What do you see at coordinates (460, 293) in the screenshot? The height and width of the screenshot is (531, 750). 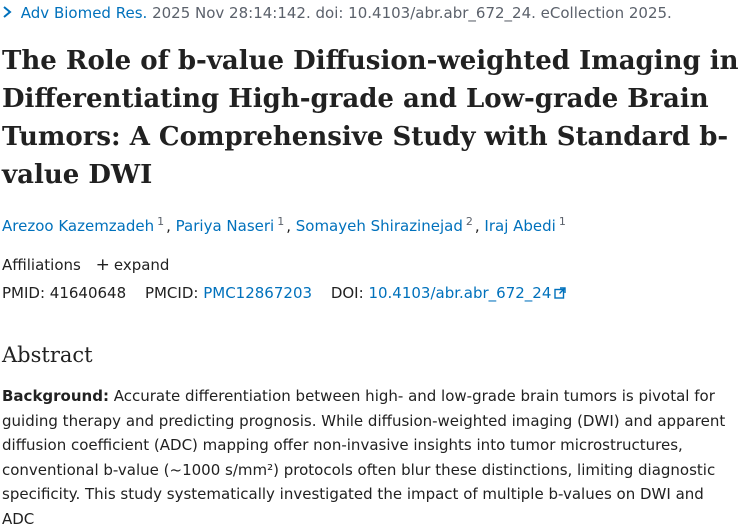 I see `doi-link: 10.4103/abr.abr_672_24` at bounding box center [460, 293].